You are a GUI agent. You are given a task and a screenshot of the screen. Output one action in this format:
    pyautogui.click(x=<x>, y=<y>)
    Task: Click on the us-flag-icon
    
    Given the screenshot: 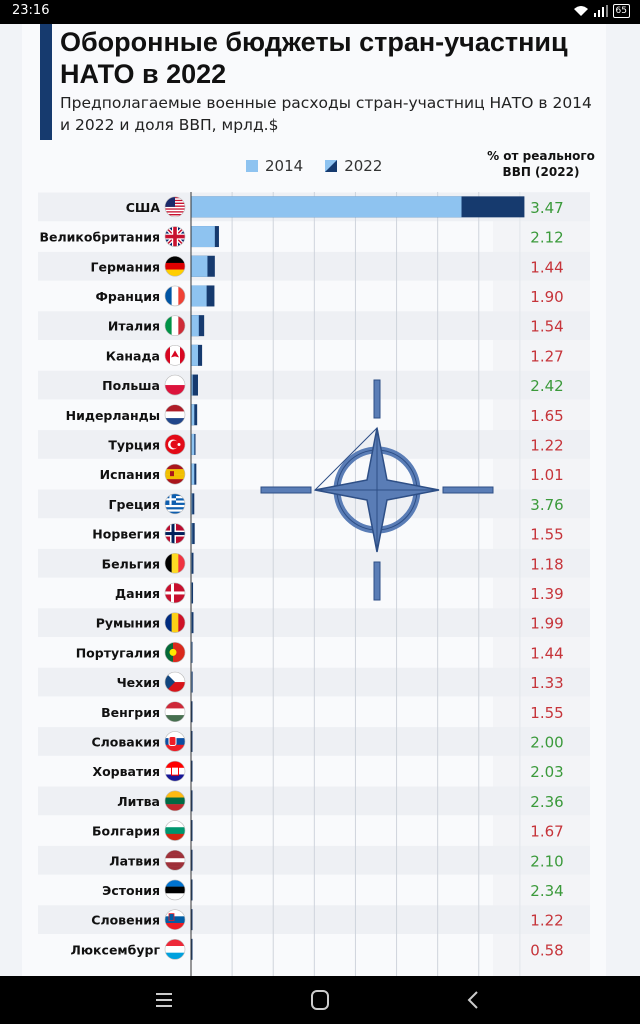 What is the action you would take?
    pyautogui.click(x=175, y=207)
    